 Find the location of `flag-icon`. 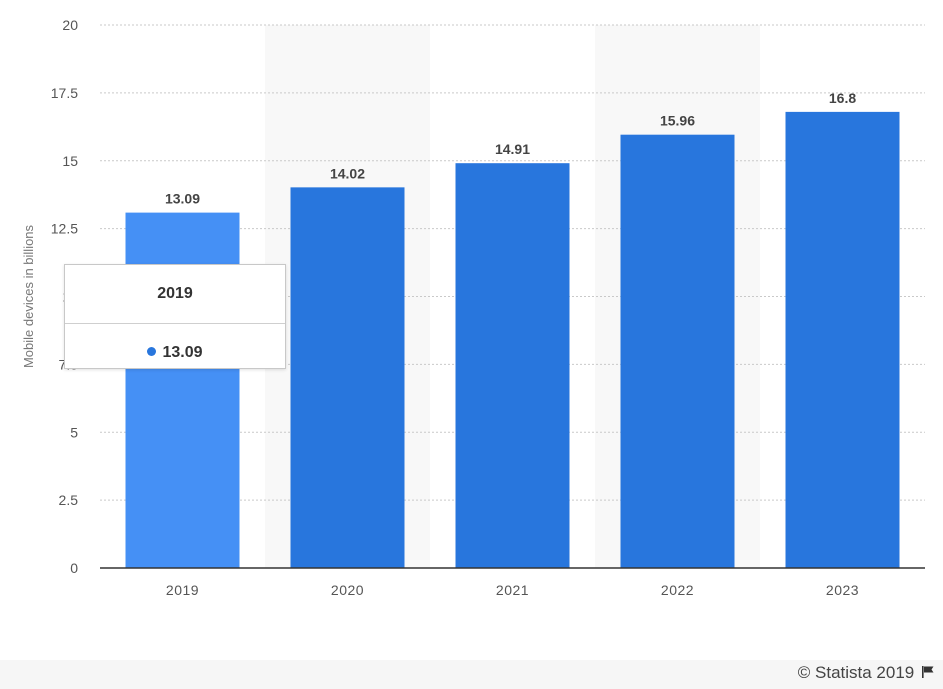

flag-icon is located at coordinates (928, 672).